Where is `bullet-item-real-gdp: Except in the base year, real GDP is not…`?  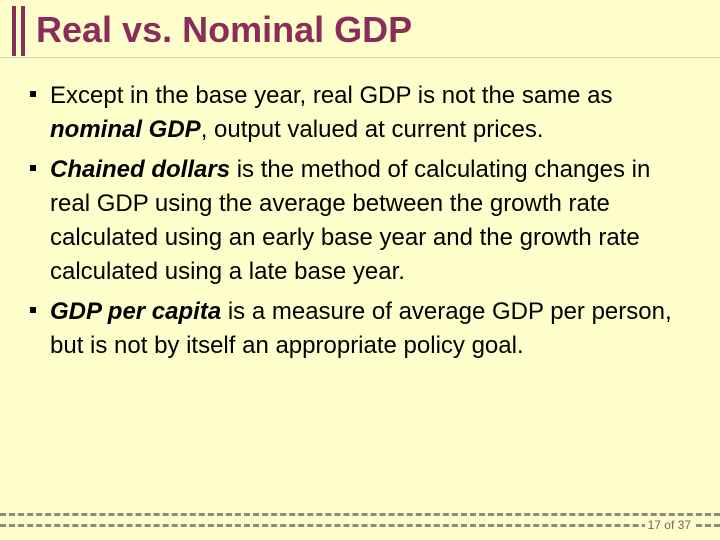 bullet-item-real-gdp: Except in the base year, real GDP is not… is located at coordinates (360, 113).